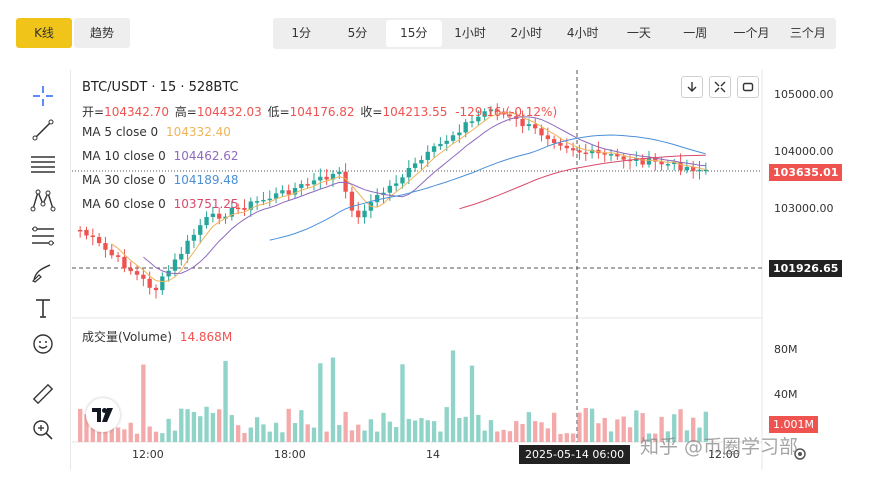 The width and height of the screenshot is (876, 482). I want to click on kline-tab: K线, so click(44, 33).